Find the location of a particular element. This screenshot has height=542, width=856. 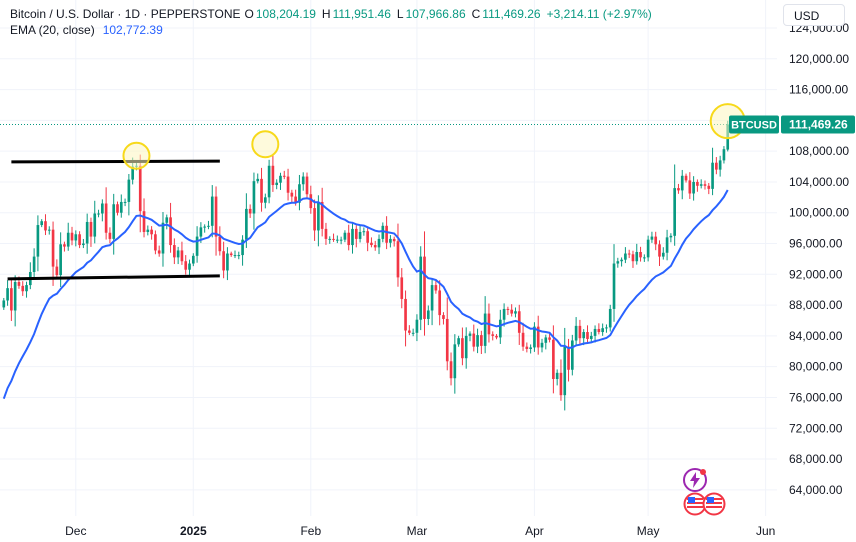

low-value: 107,966.86 is located at coordinates (435, 14).